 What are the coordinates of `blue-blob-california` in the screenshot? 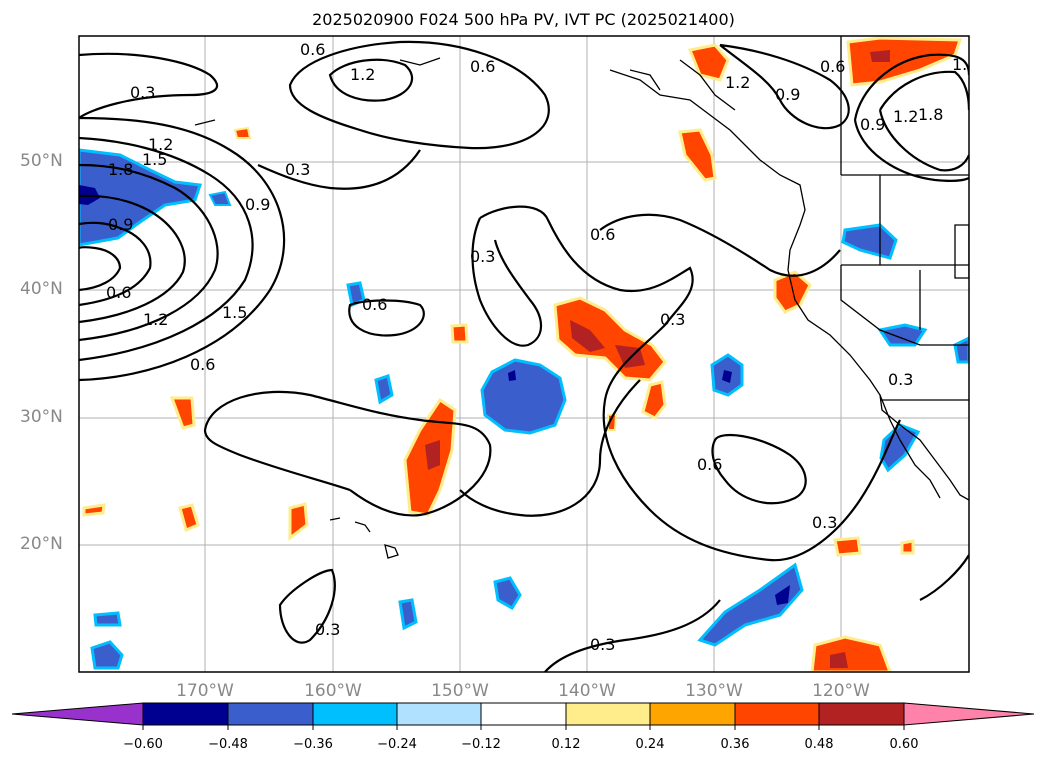 It's located at (902, 335).